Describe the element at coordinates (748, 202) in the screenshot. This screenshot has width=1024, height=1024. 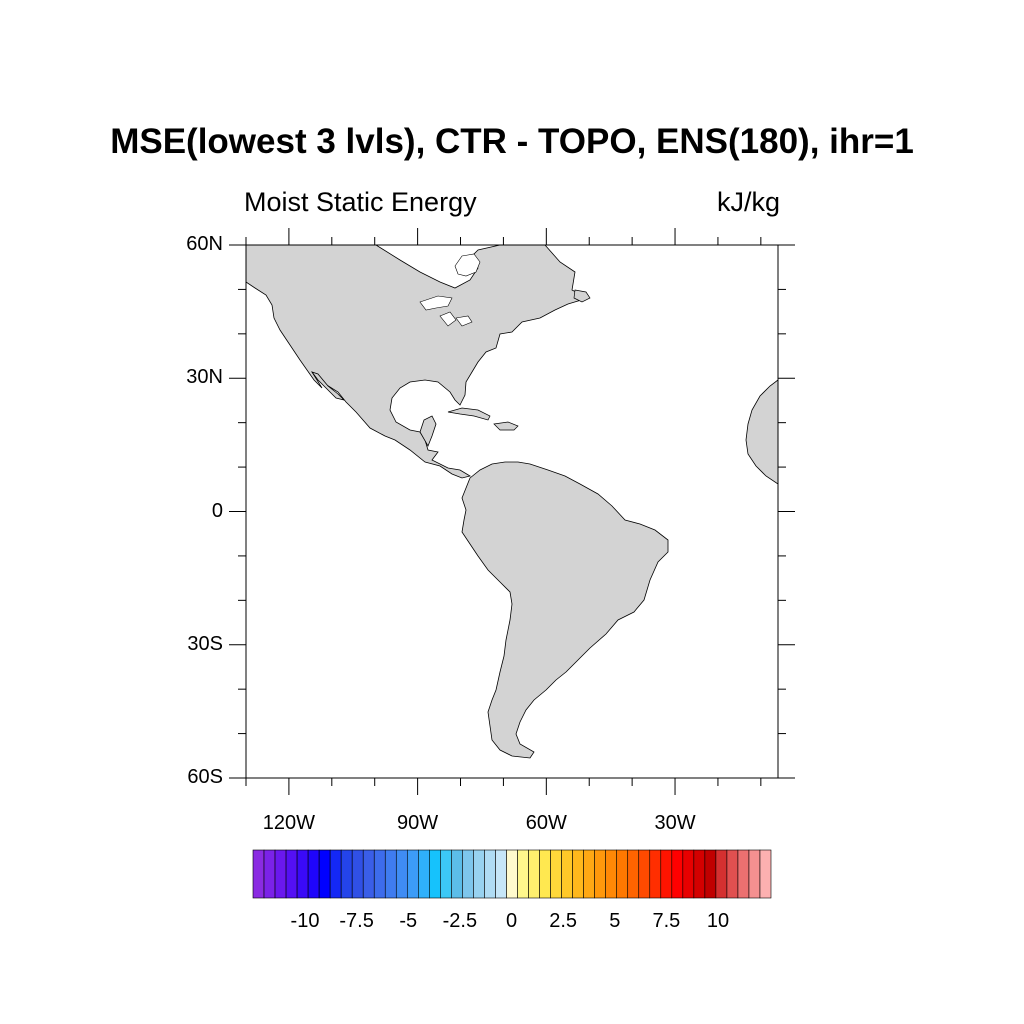
I see `right-subtitle: kJ/kg` at that location.